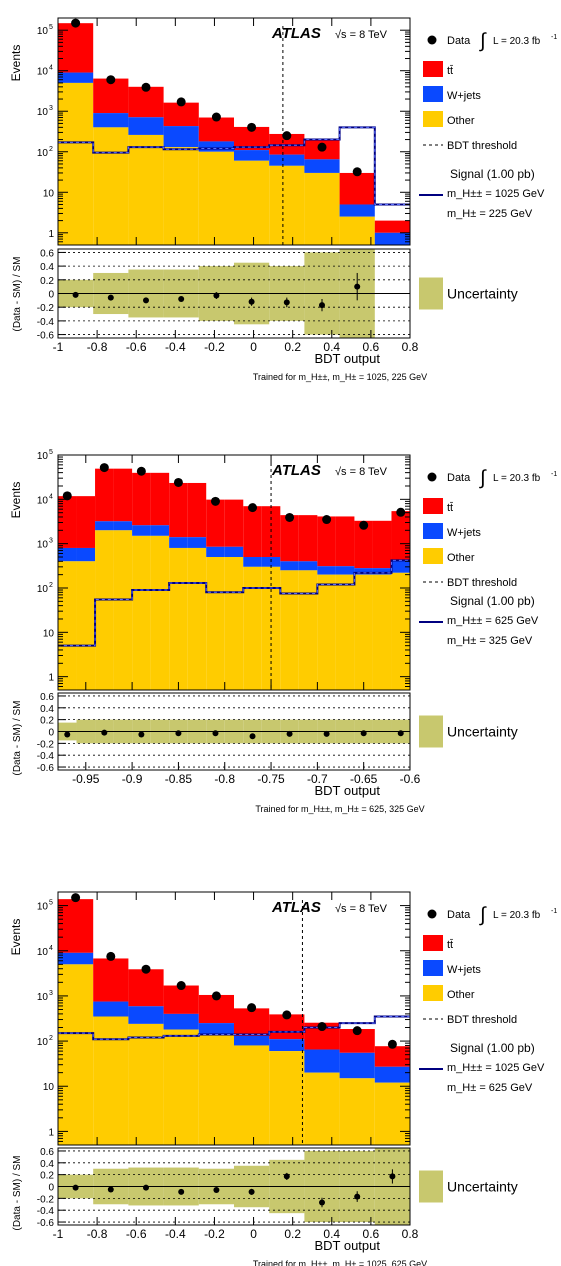 The height and width of the screenshot is (1266, 561). I want to click on legend-signal-mass-1: m_H±± = 625 GeV, so click(493, 621).